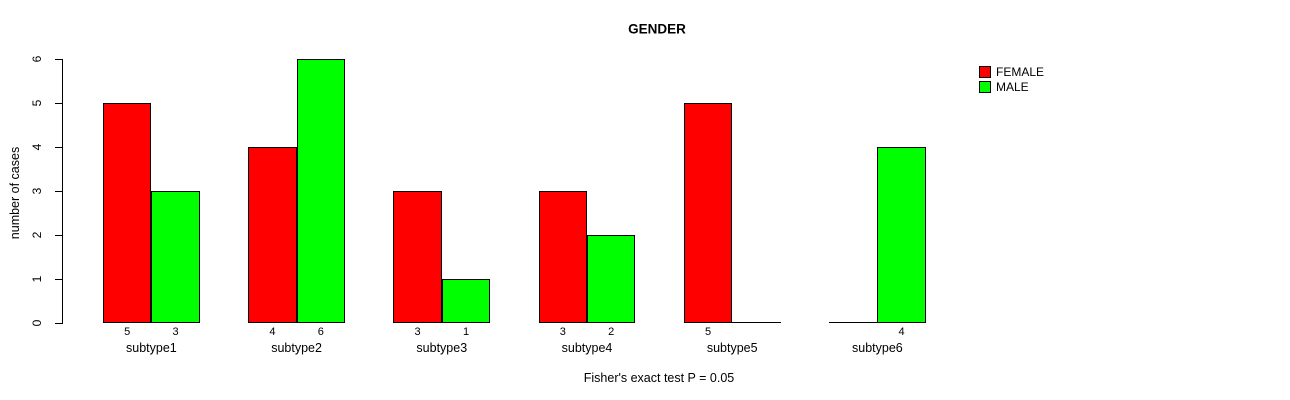 The height and width of the screenshot is (400, 1290). What do you see at coordinates (442, 348) in the screenshot?
I see `category-label: subtype3` at bounding box center [442, 348].